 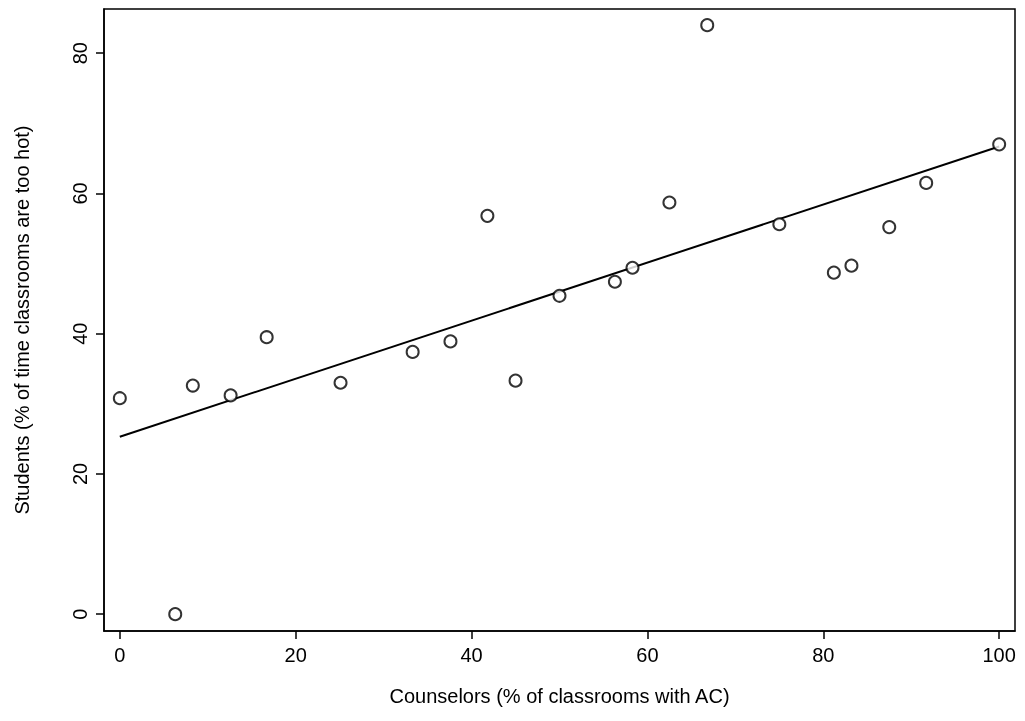 I want to click on x-tick-label: 0, so click(x=120, y=655).